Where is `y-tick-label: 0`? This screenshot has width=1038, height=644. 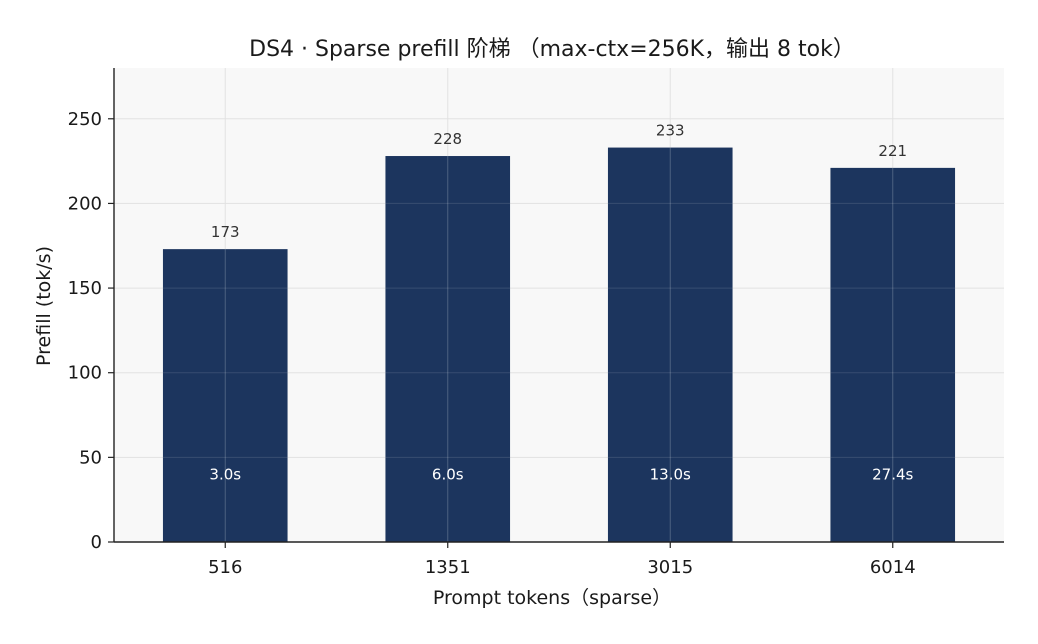 y-tick-label: 0 is located at coordinates (96, 542).